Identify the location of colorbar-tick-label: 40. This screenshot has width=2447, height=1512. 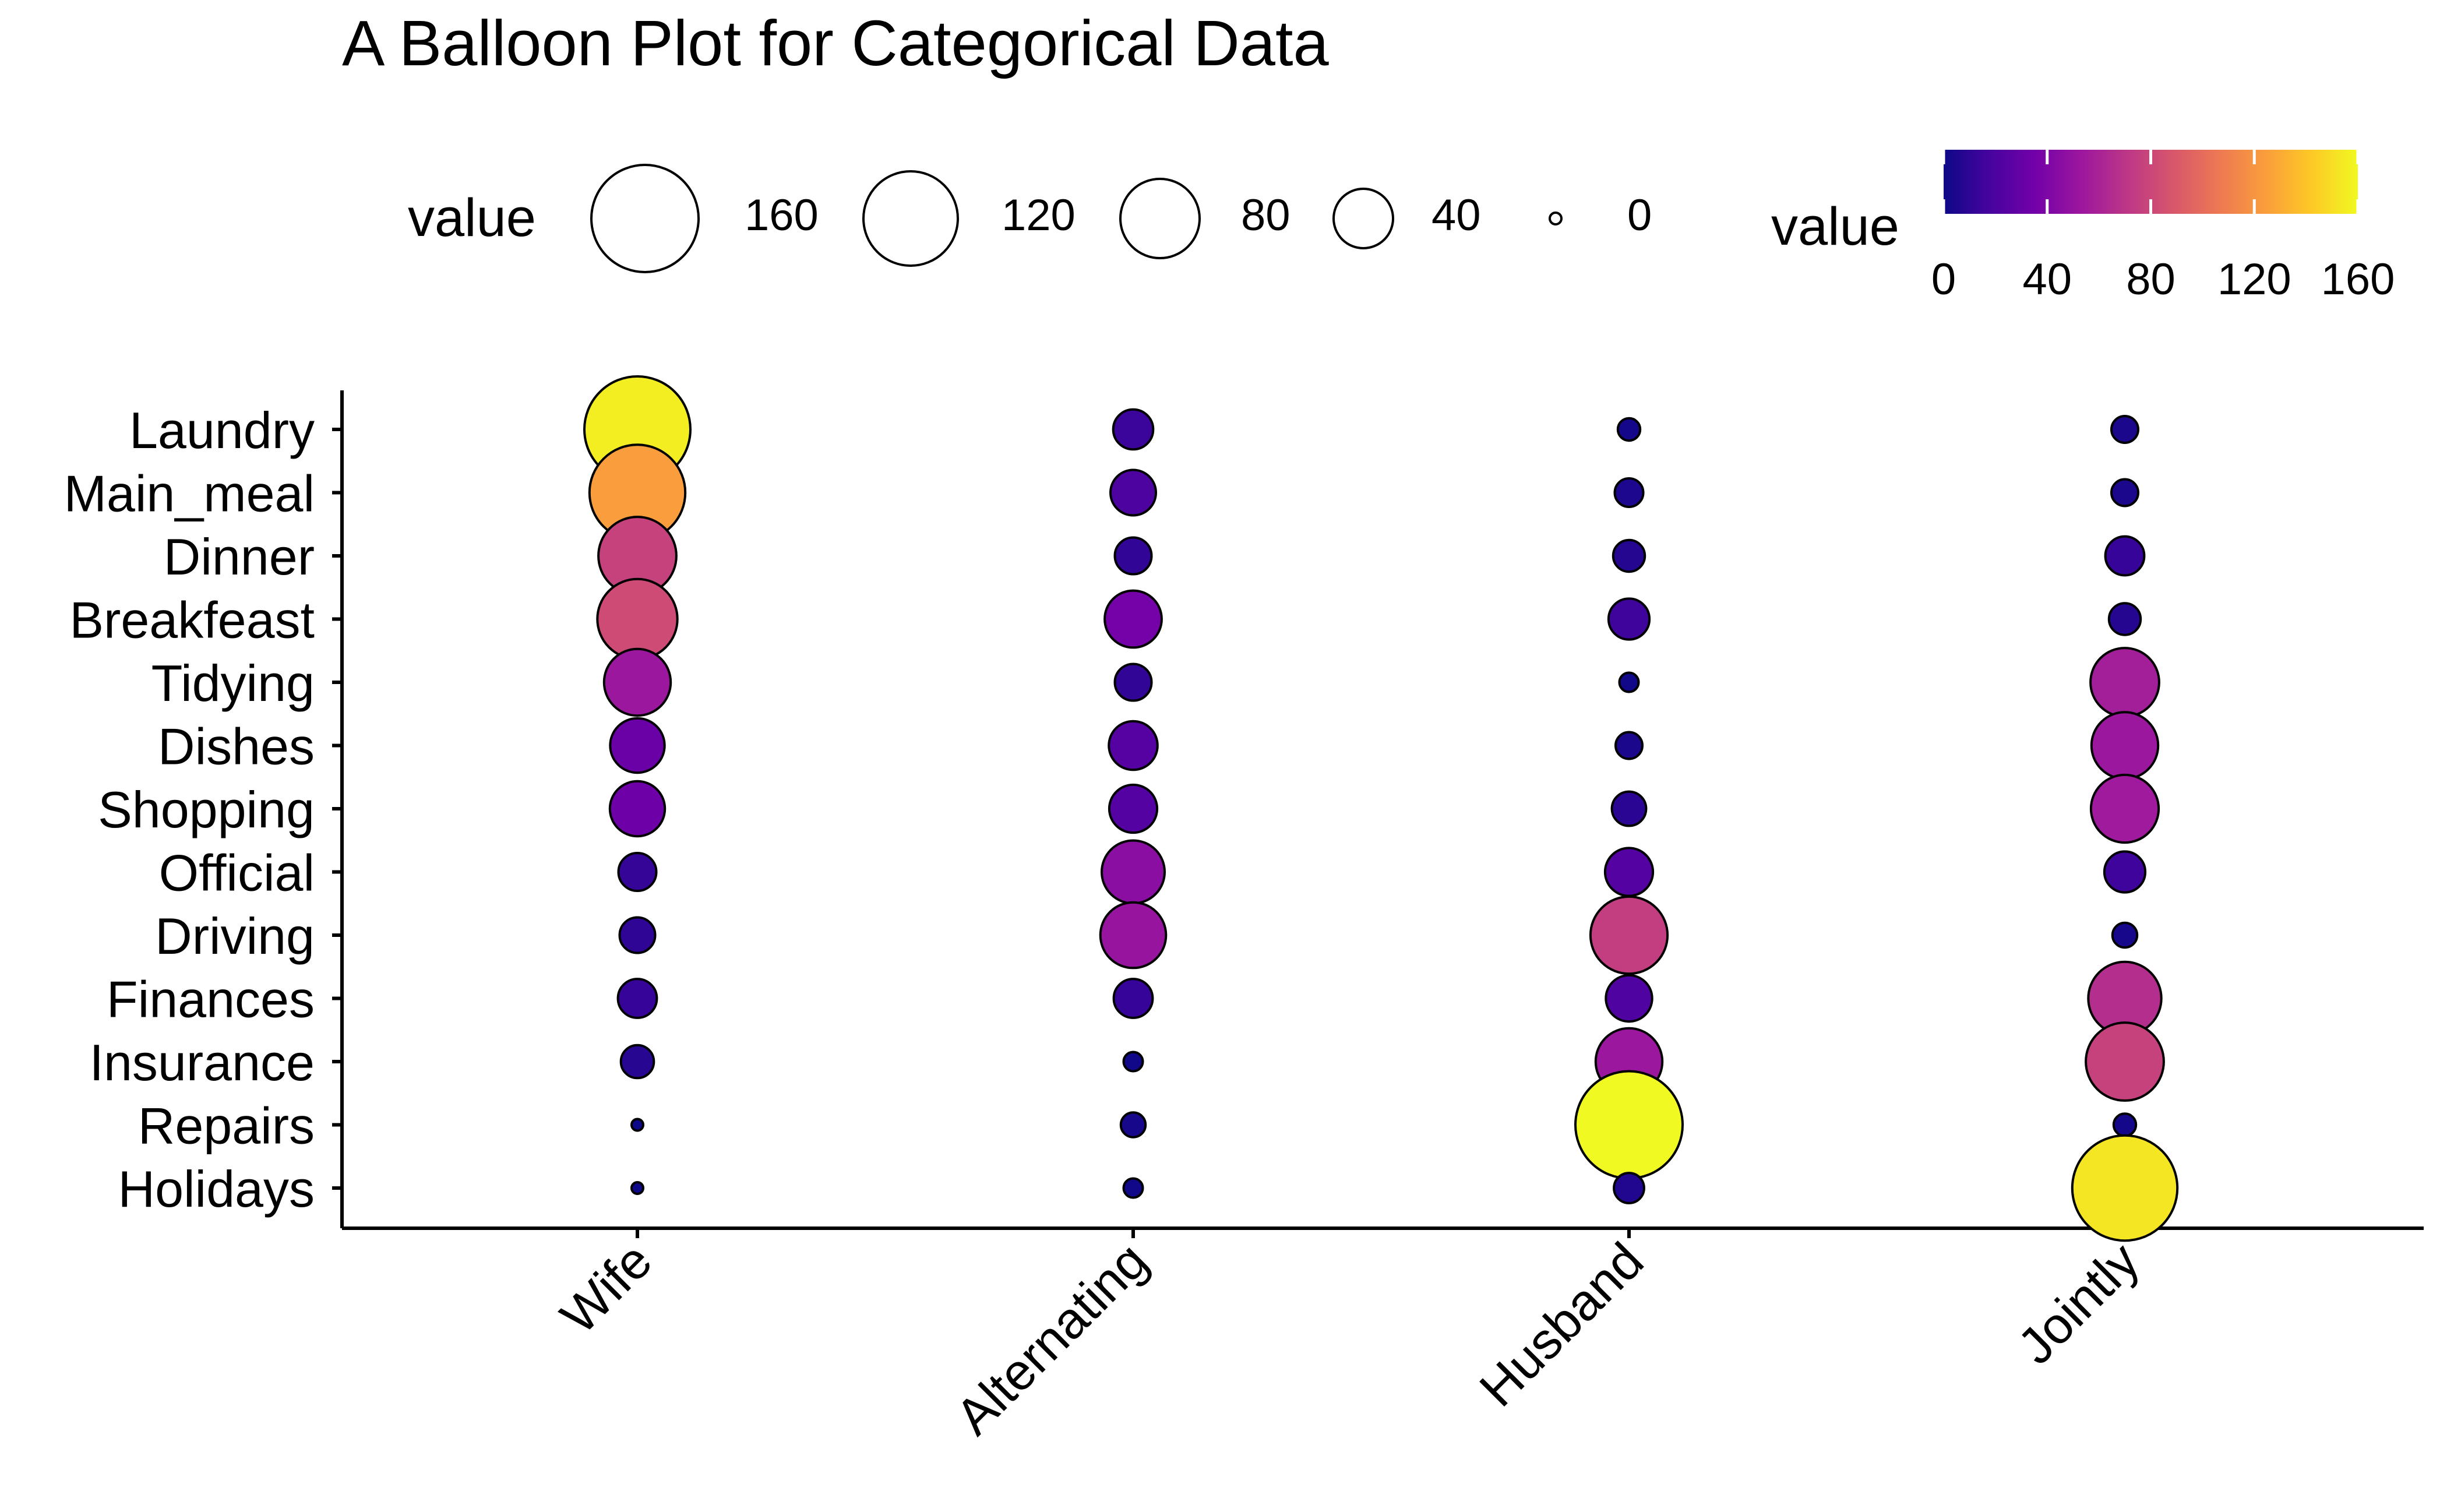
(2047, 279).